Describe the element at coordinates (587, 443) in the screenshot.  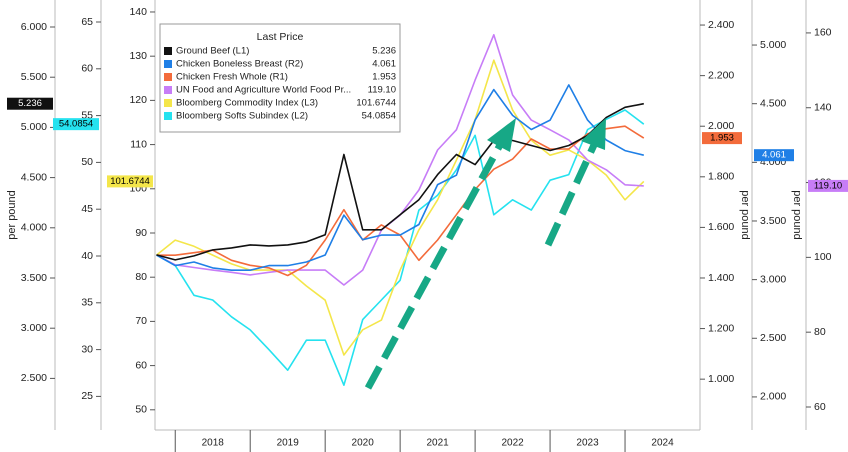
I see `x-tick-label: 2023` at that location.